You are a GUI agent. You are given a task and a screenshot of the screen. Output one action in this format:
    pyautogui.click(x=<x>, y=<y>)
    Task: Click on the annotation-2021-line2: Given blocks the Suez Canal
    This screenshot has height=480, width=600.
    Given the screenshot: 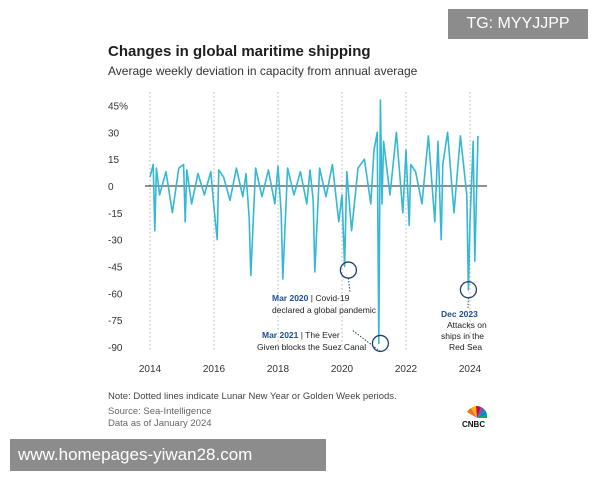 What is the action you would take?
    pyautogui.click(x=311, y=347)
    